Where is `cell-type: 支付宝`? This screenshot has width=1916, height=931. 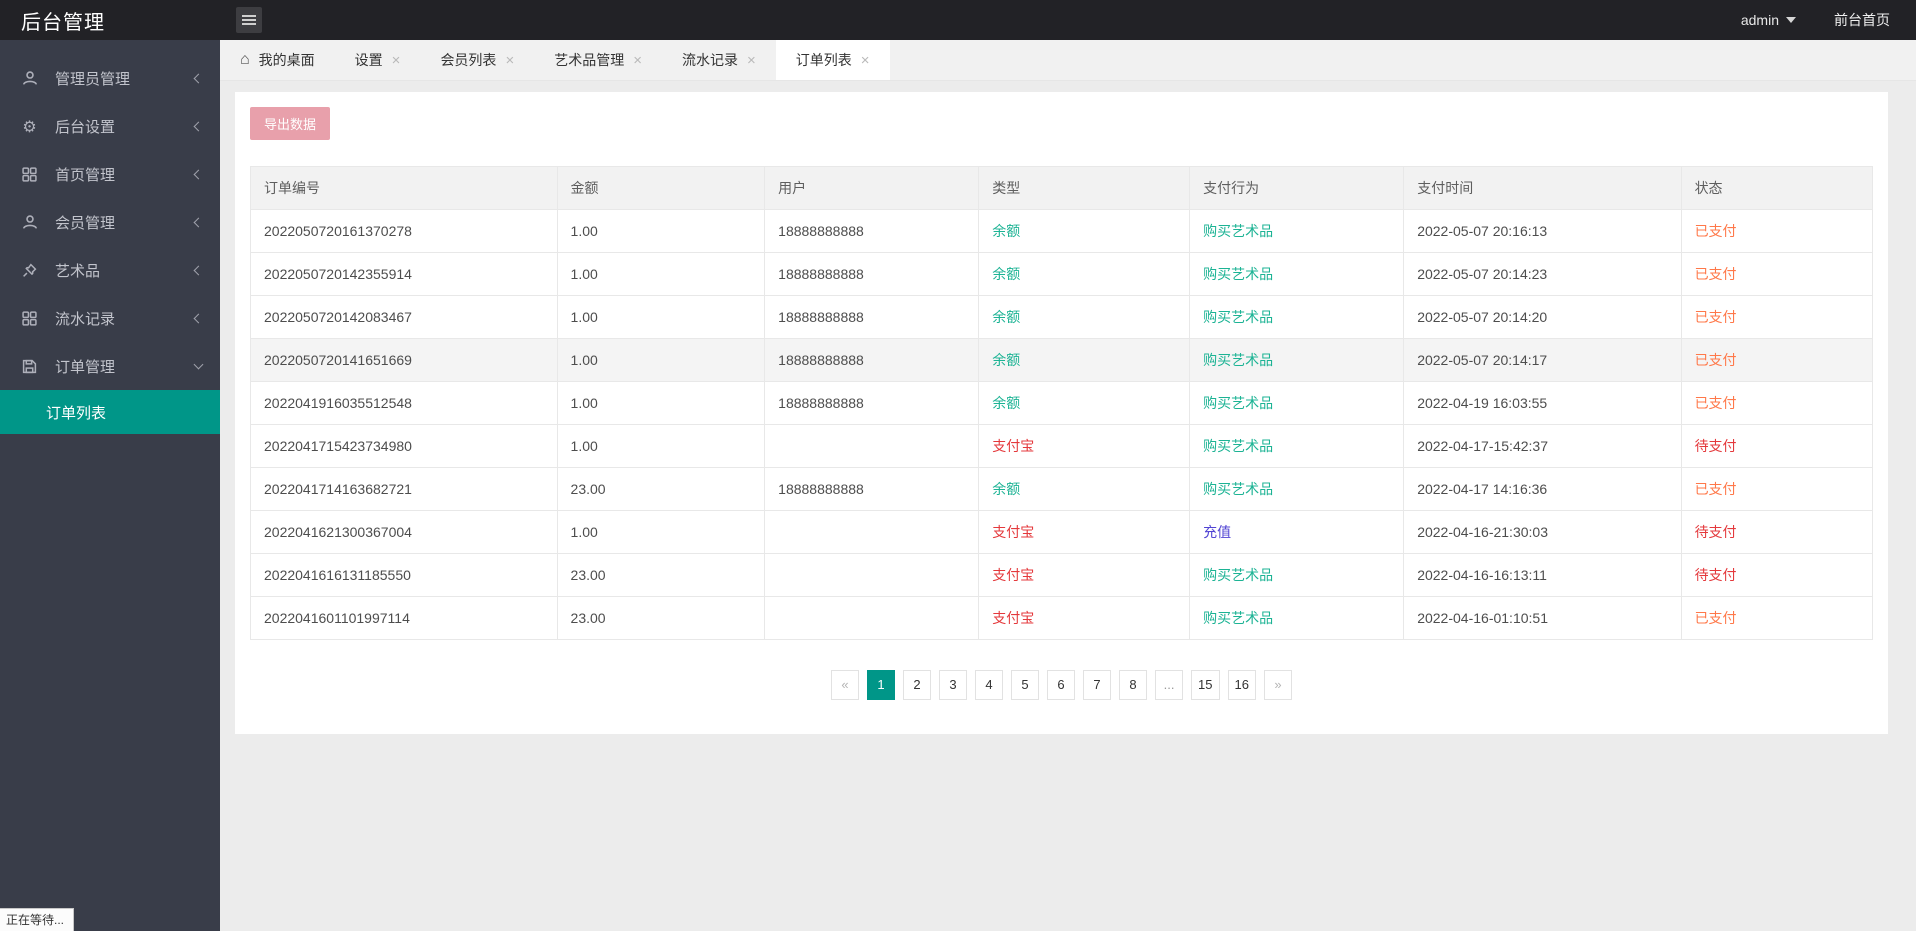 cell-type: 支付宝 is located at coordinates (1084, 618).